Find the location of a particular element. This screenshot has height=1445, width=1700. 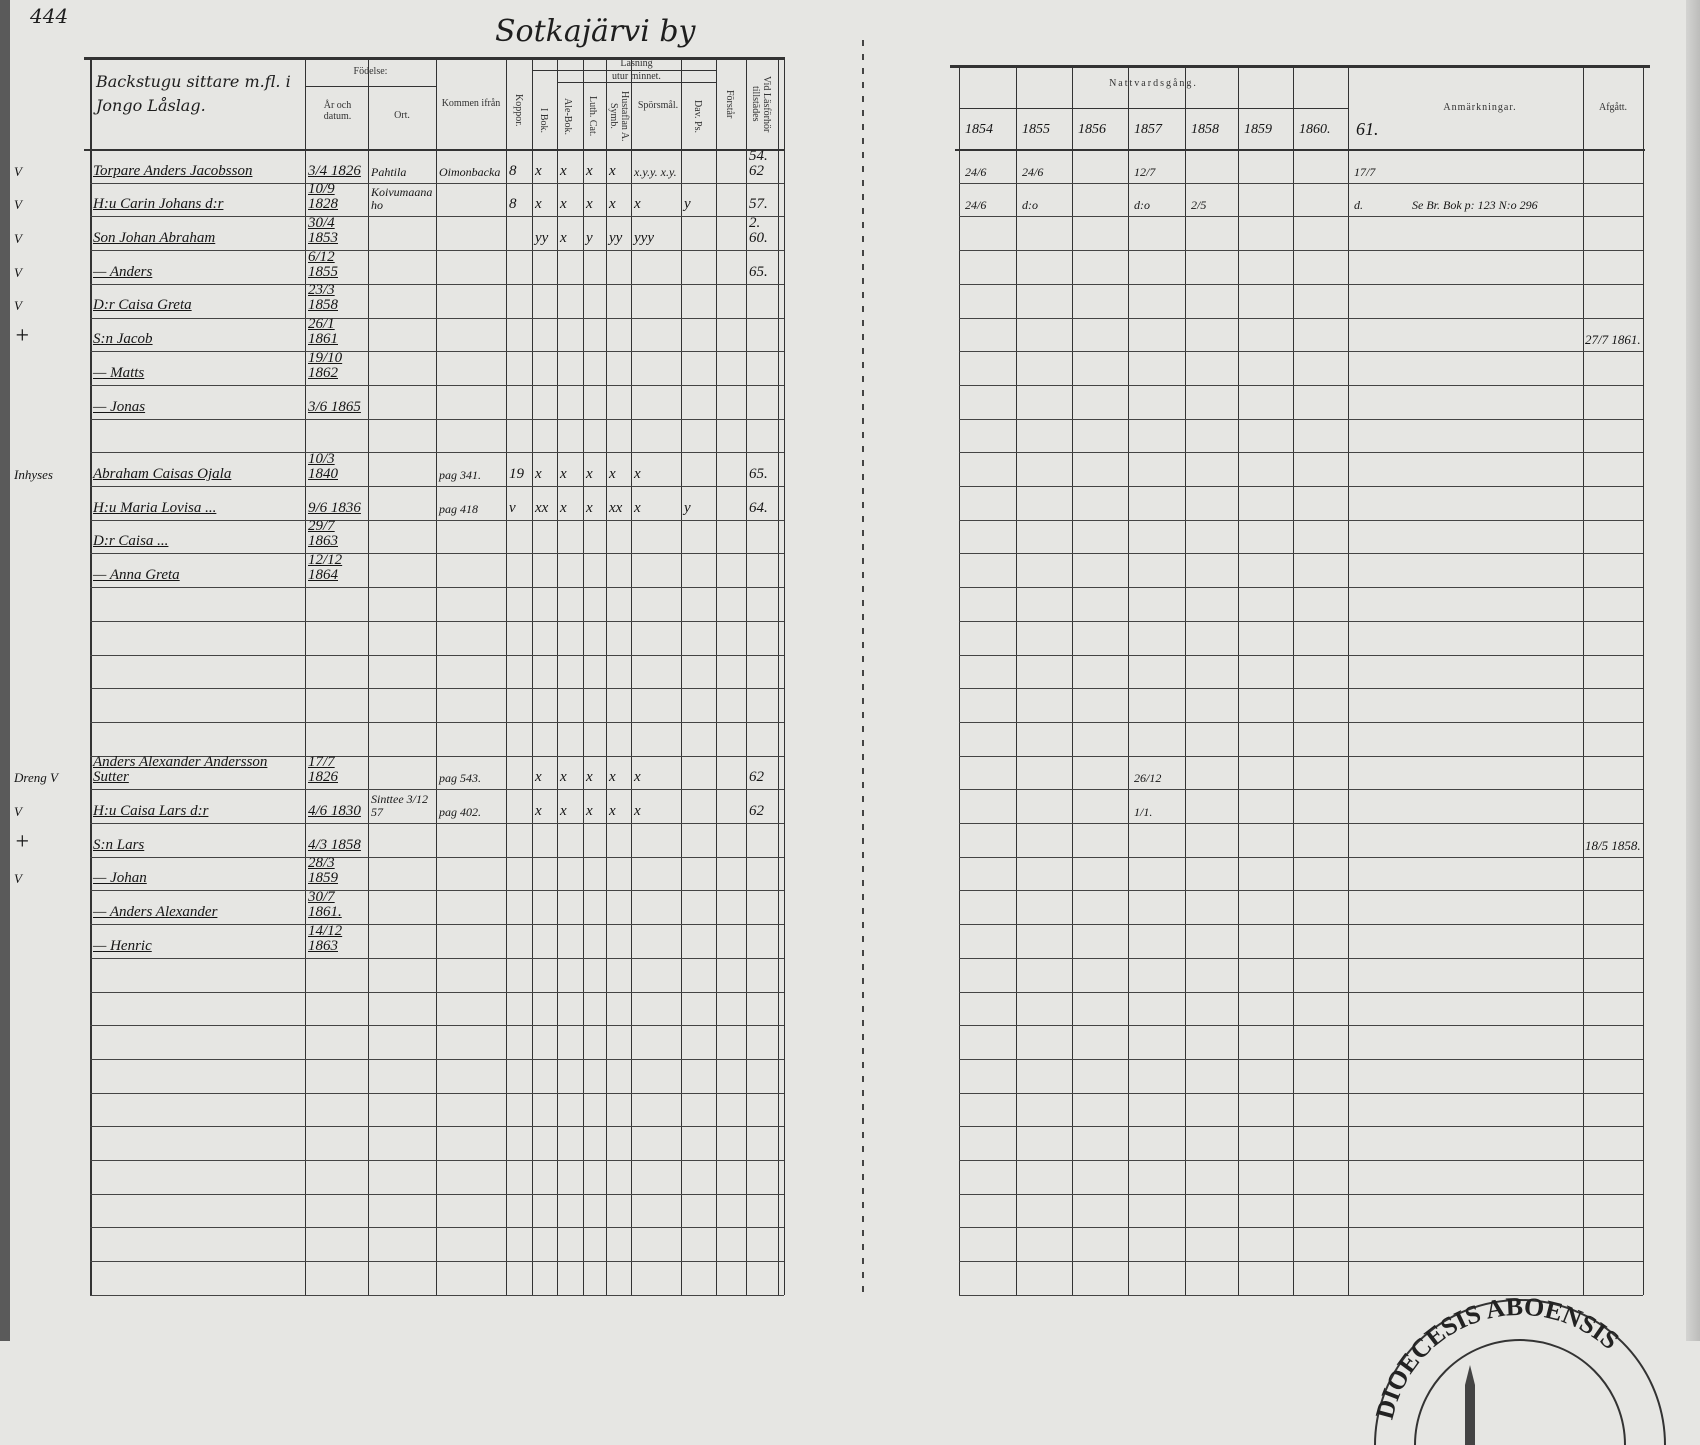

header-year: 1856 is located at coordinates (1092, 129).